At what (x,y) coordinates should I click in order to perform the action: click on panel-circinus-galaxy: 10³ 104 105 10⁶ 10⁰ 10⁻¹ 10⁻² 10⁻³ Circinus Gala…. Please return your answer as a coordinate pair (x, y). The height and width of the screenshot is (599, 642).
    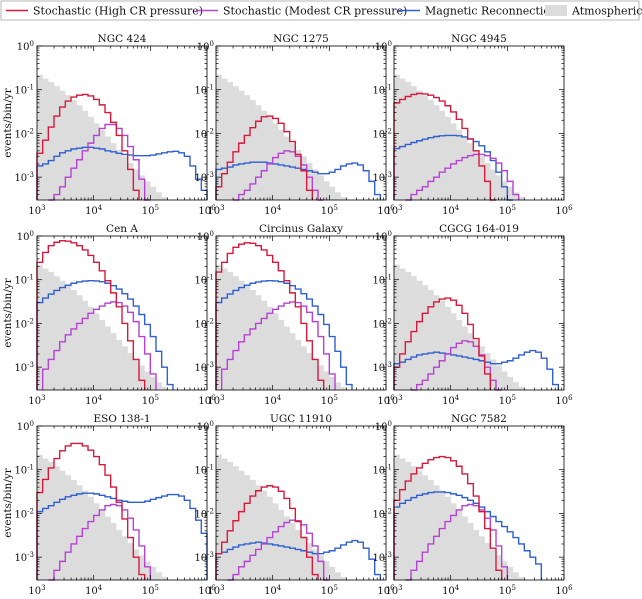
    Looking at the image, I should click on (294, 315).